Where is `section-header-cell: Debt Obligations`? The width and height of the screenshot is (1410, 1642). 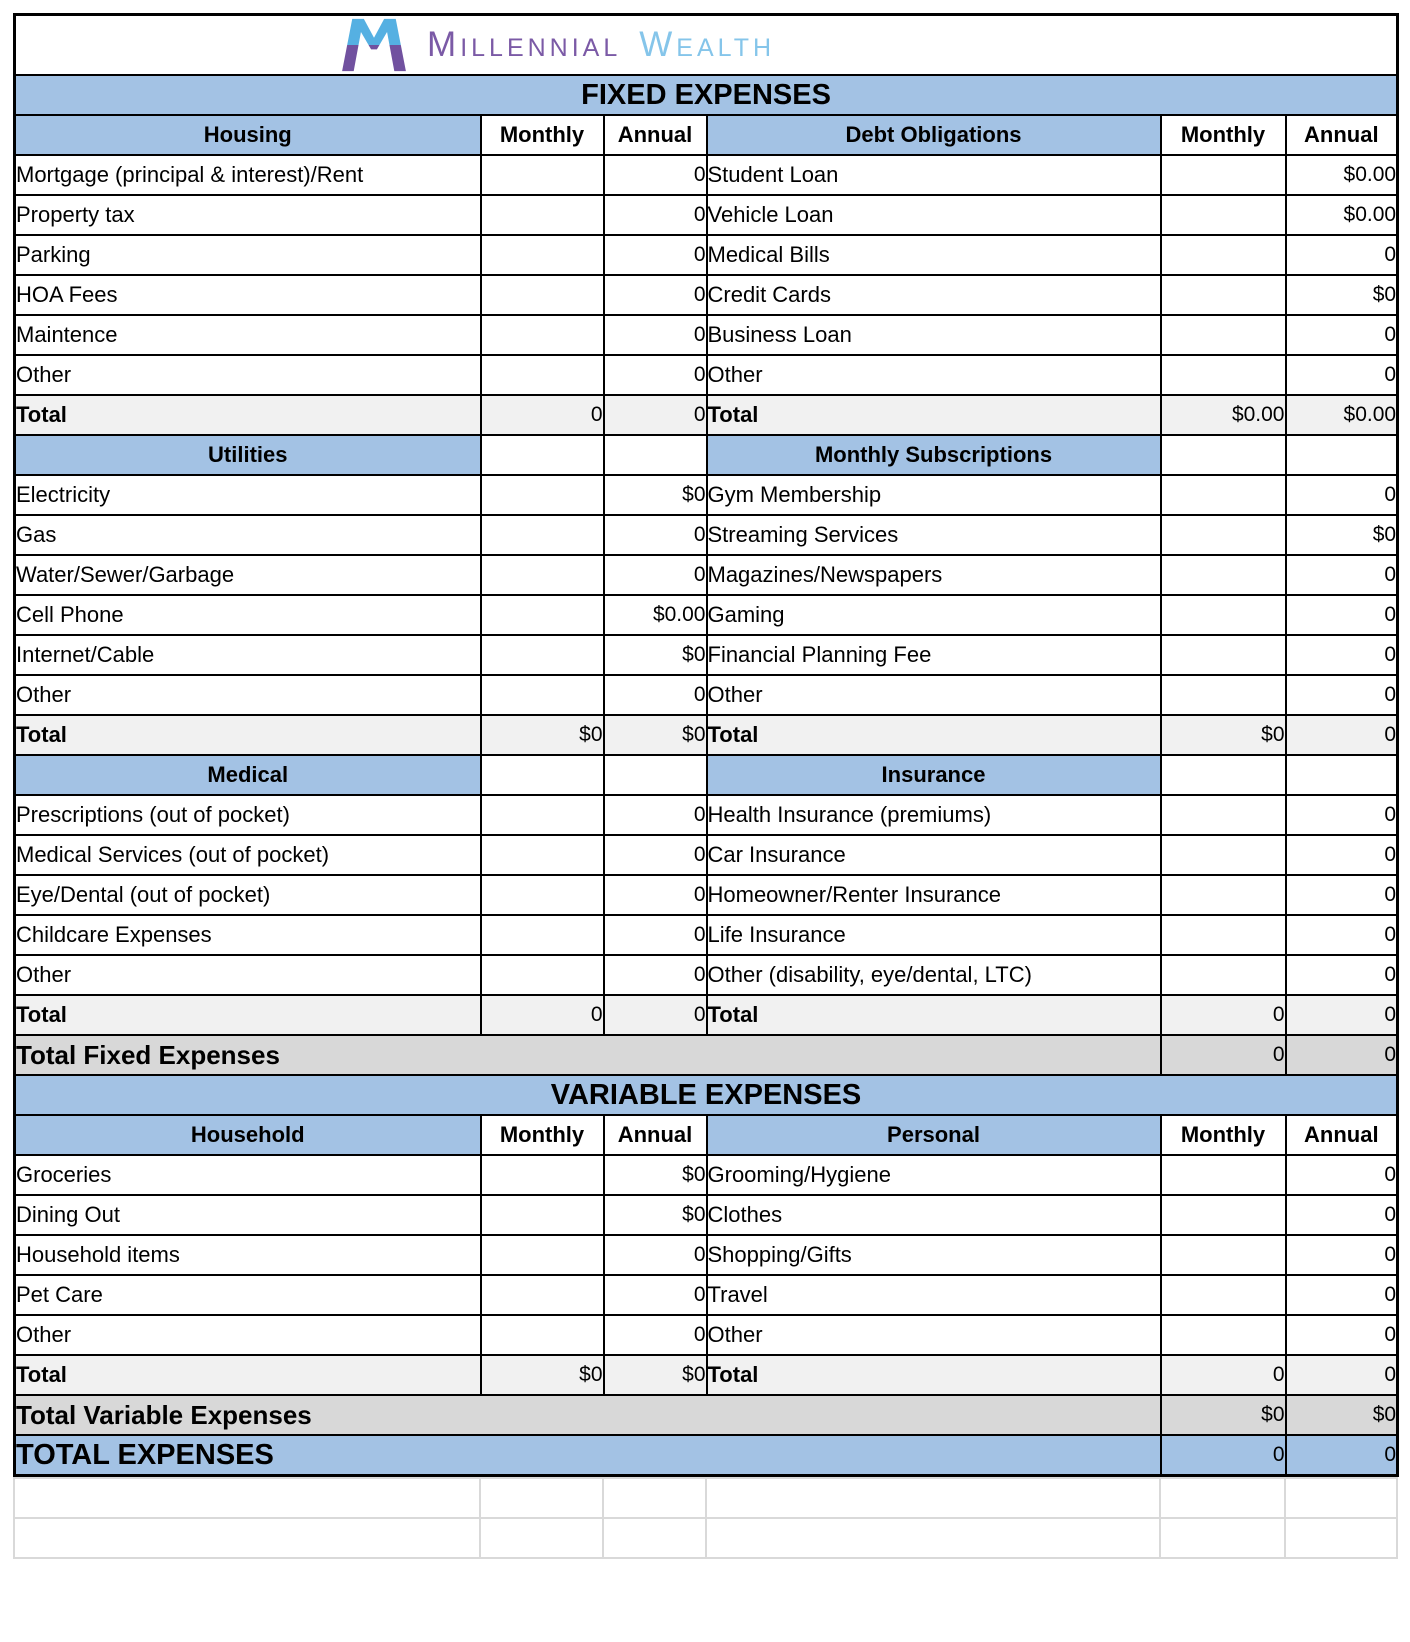 section-header-cell: Debt Obligations is located at coordinates (933, 135).